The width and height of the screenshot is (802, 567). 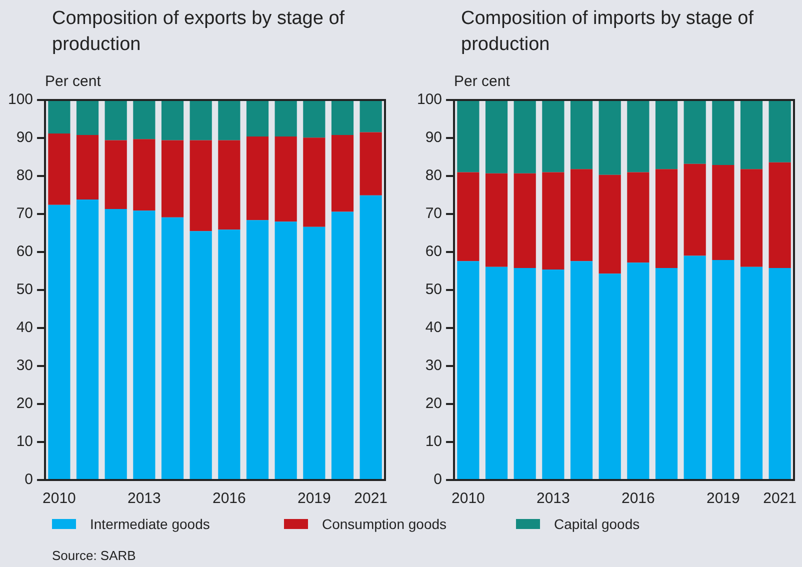 What do you see at coordinates (433, 175) in the screenshot?
I see `y-tick-label: 80` at bounding box center [433, 175].